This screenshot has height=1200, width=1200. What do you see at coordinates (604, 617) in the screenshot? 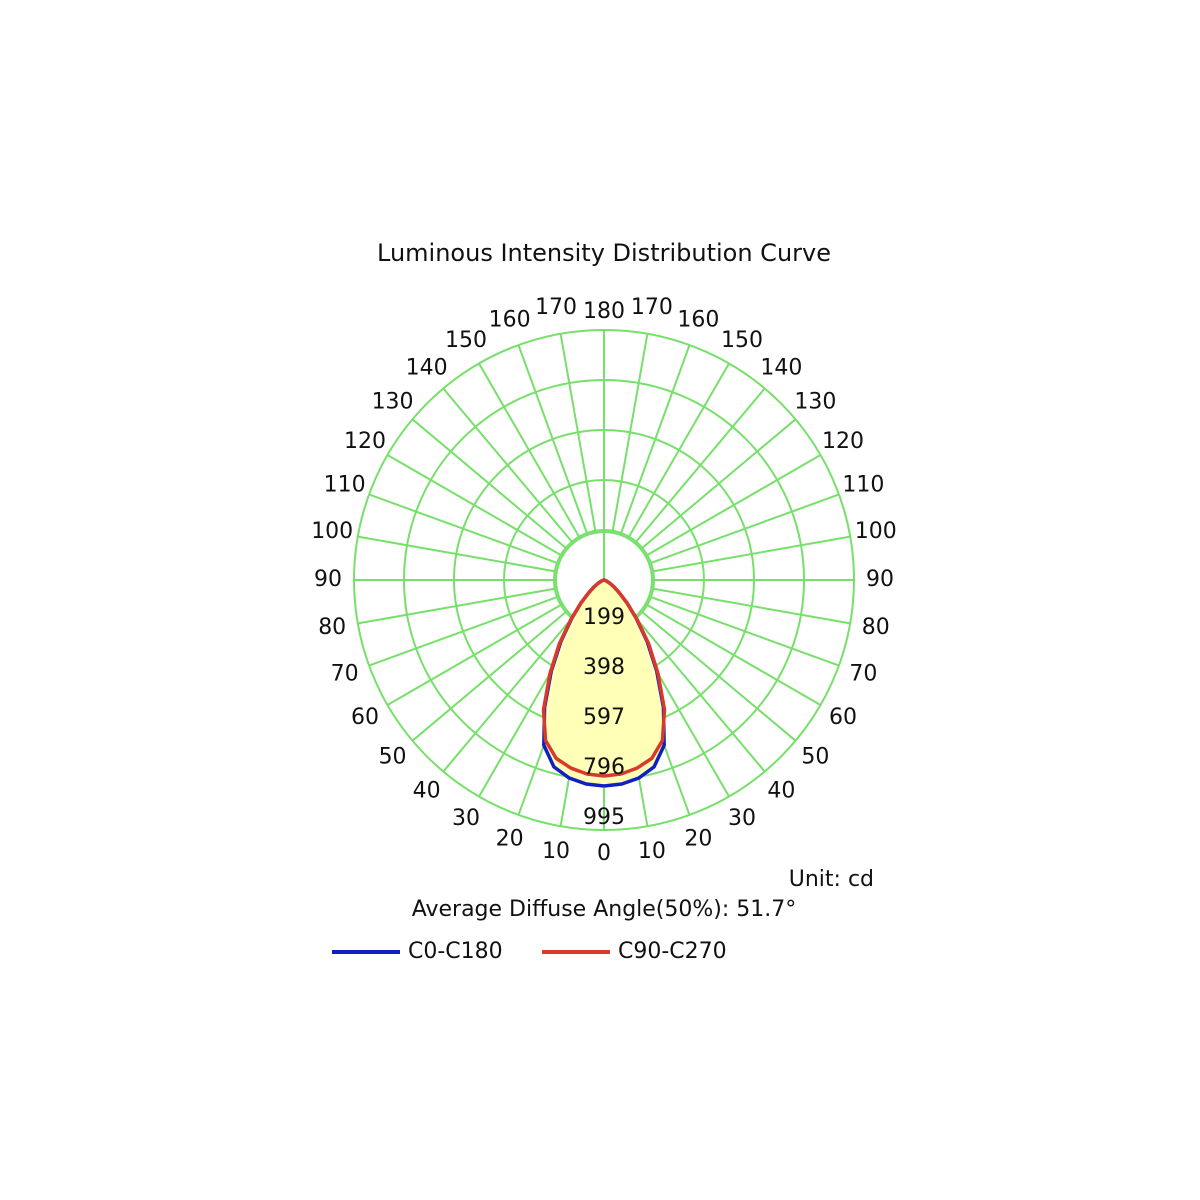
I see `radial-tick-label: 199` at bounding box center [604, 617].